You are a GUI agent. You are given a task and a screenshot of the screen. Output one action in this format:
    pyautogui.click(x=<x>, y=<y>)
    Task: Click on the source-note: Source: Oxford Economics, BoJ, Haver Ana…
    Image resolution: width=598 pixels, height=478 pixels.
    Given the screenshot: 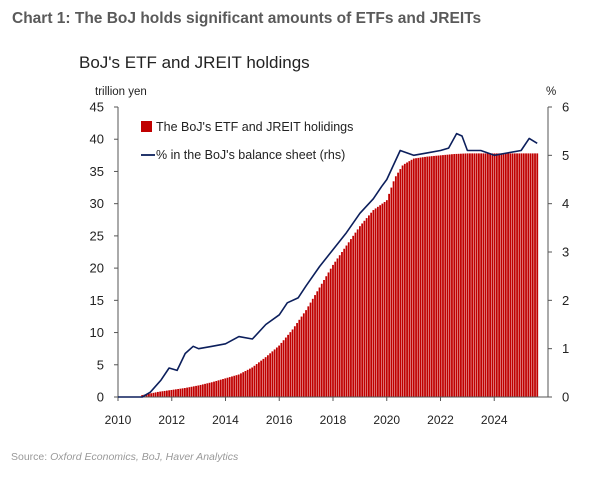 What is the action you would take?
    pyautogui.click(x=124, y=457)
    